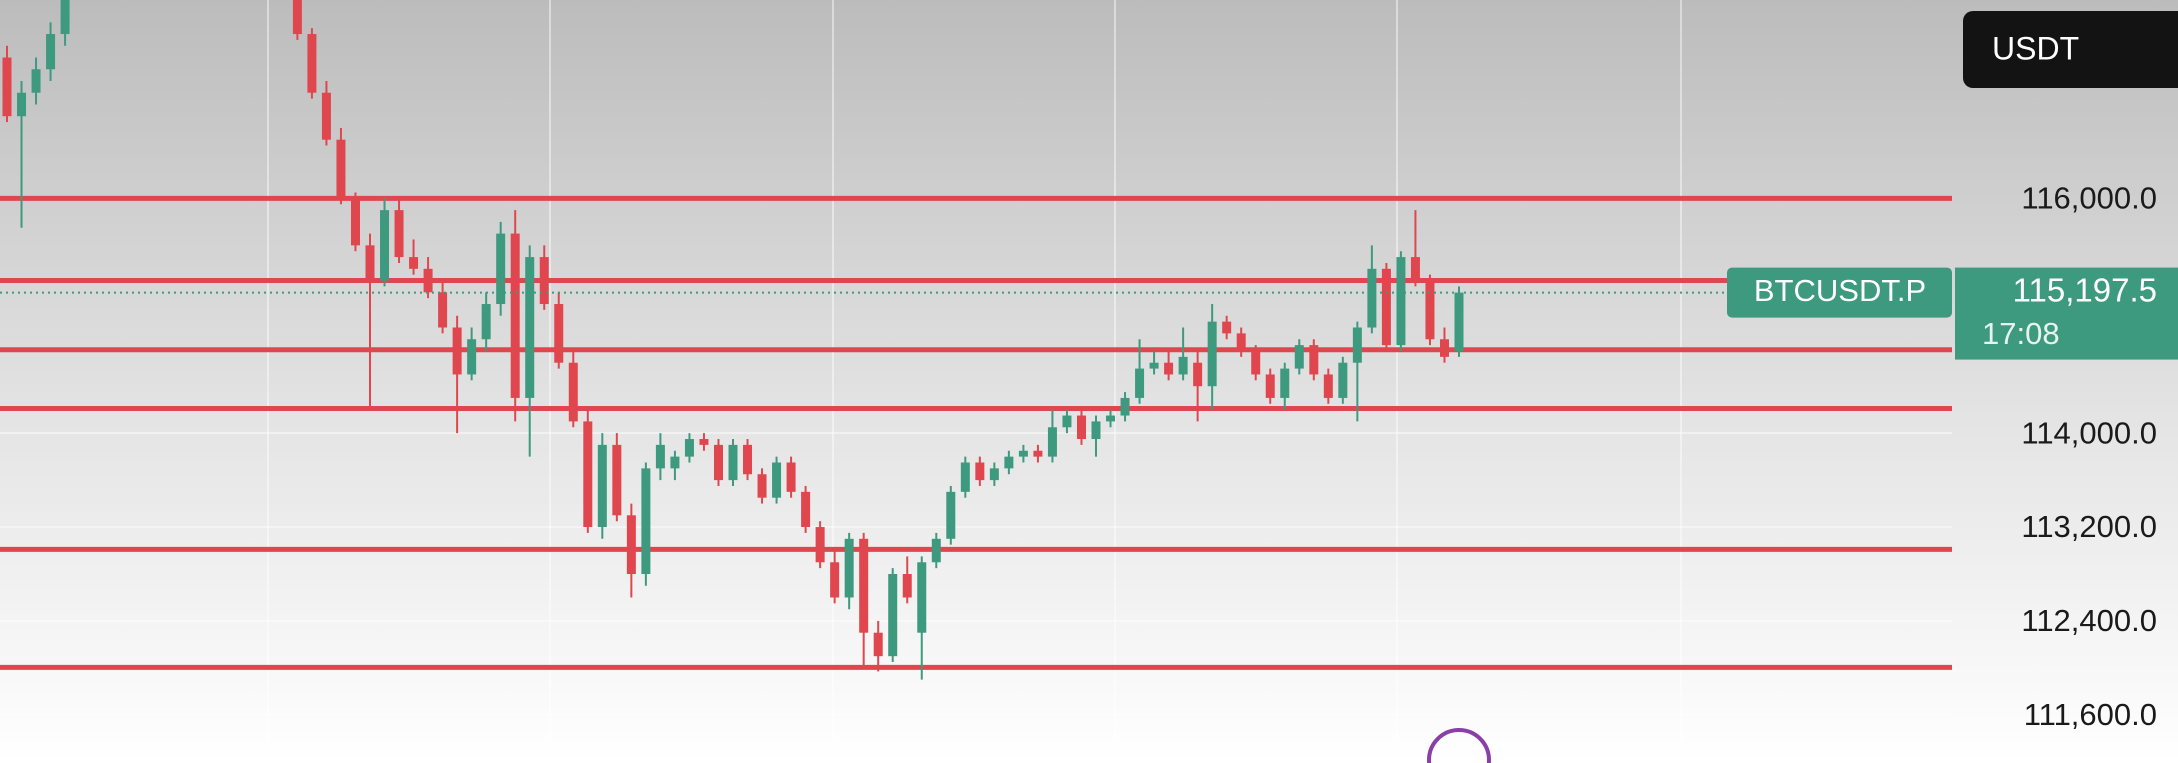  Describe the element at coordinates (2089, 432) in the screenshot. I see `y-tick-label: 114,000.0` at that location.